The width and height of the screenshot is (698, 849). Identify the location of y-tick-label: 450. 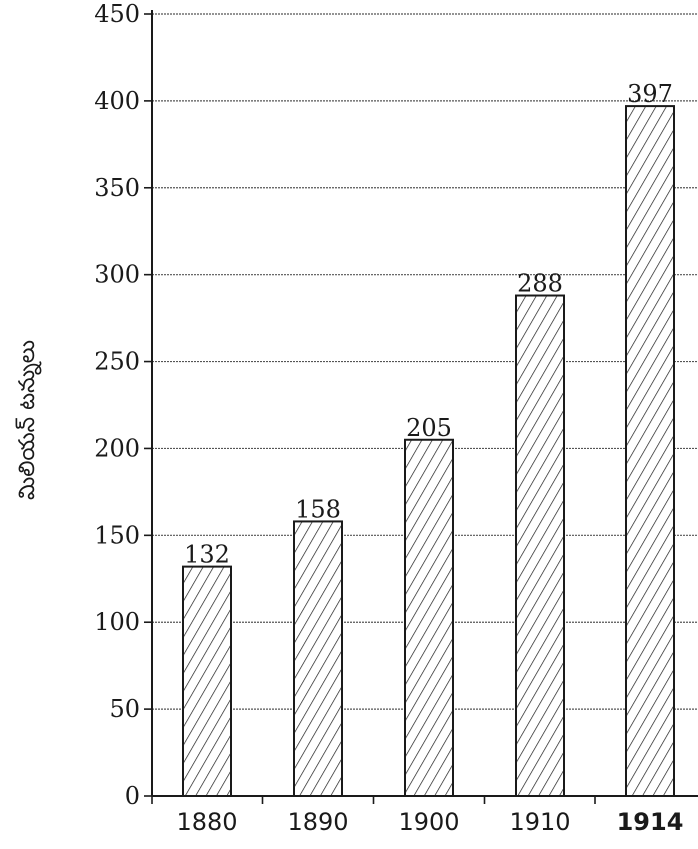
(117, 14).